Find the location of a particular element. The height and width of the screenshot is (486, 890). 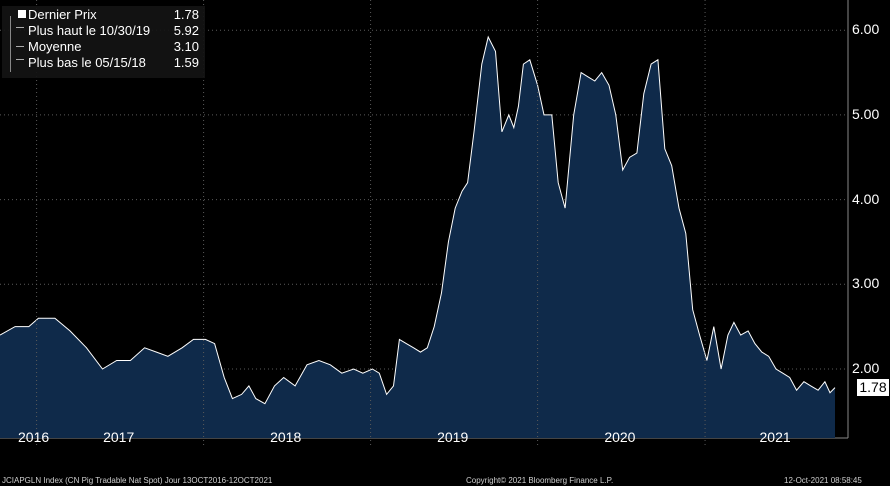

y-tick-label: 6.00 is located at coordinates (866, 29).